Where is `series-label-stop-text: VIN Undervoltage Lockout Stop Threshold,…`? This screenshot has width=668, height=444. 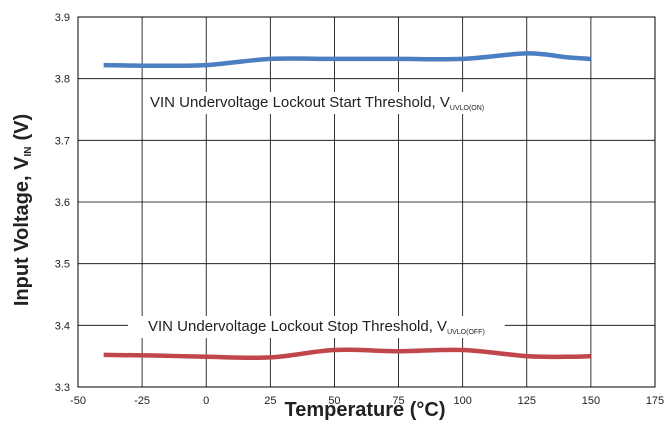 series-label-stop-text: VIN Undervoltage Lockout Stop Threshold,… is located at coordinates (297, 326).